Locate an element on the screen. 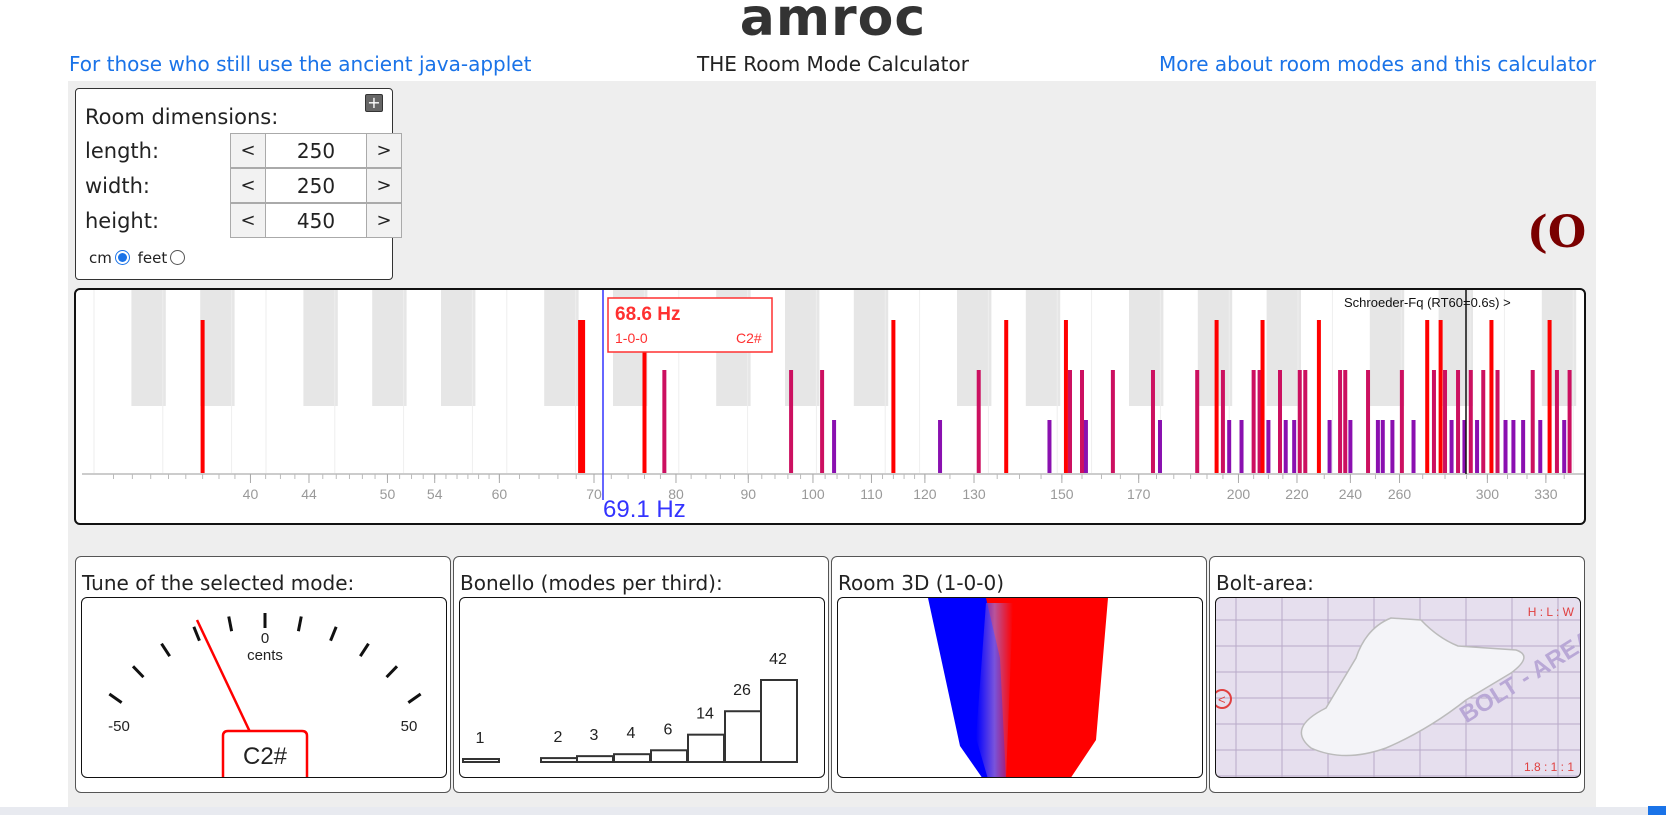 The image size is (1666, 815). tuner-svg: 0 cents -50 50 C2# is located at coordinates (265, 695).